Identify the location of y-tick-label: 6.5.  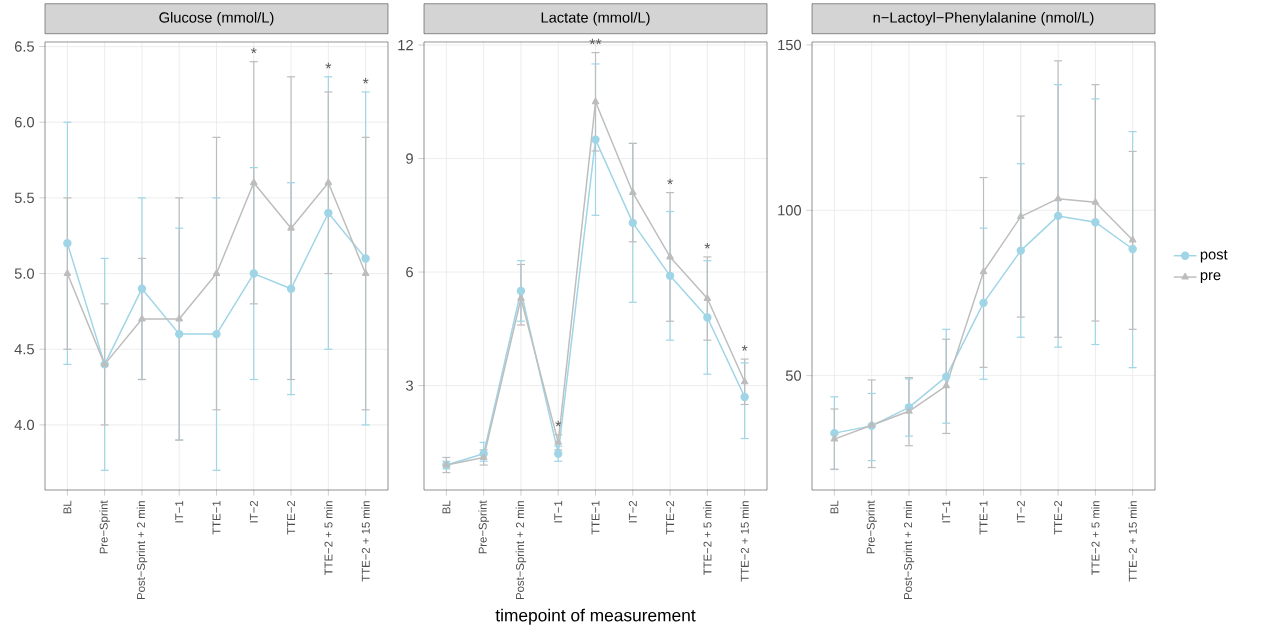
(24, 46).